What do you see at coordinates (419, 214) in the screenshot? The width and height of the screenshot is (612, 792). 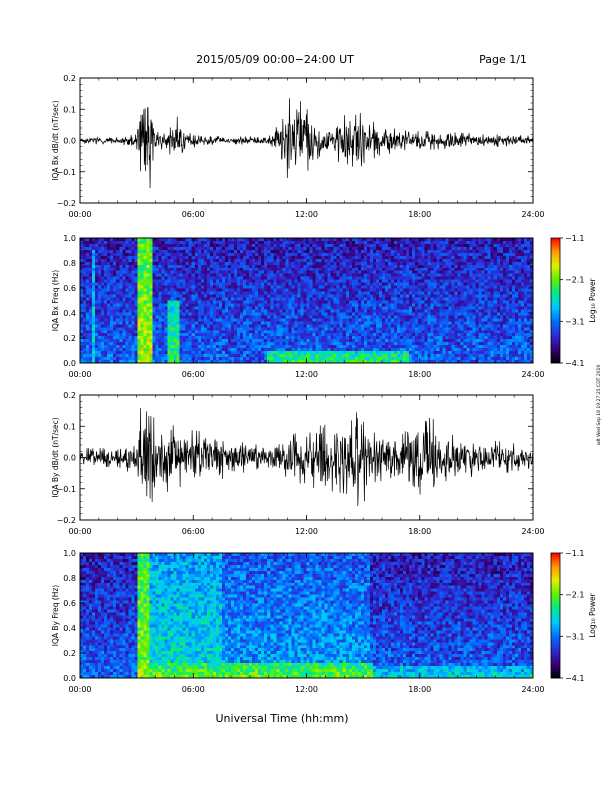 I see `x-tick-label: 18:00` at bounding box center [419, 214].